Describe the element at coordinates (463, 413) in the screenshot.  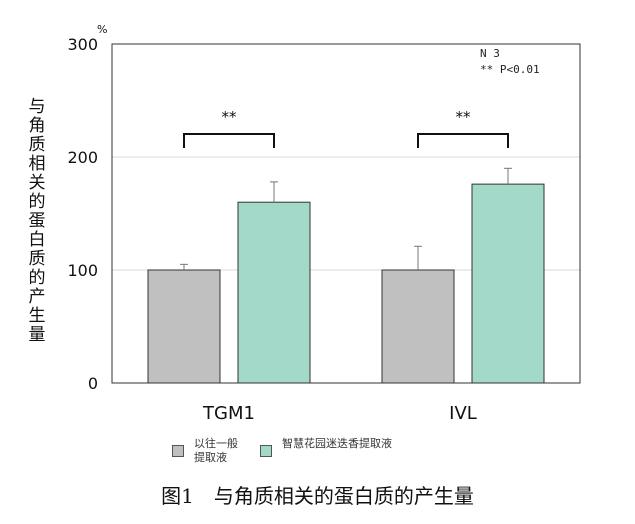
I see `x-tick-label: IVL` at that location.